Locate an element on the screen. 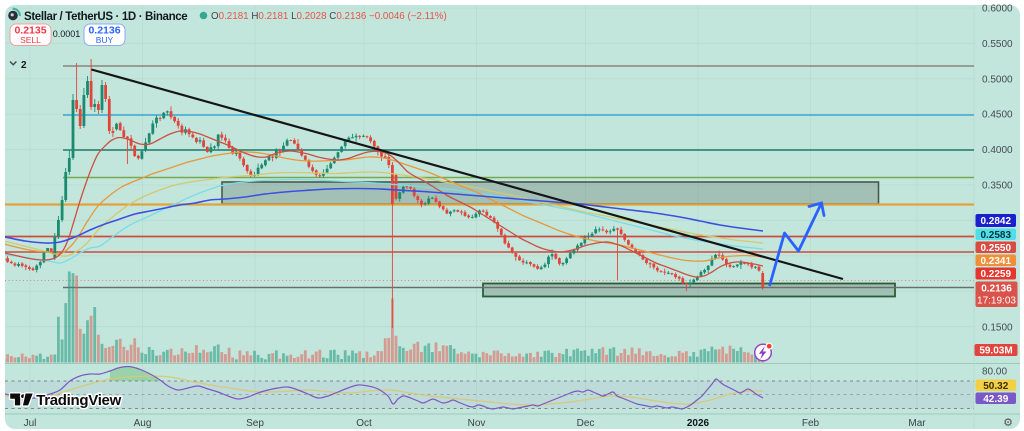  svg-text: Mar is located at coordinates (917, 423).